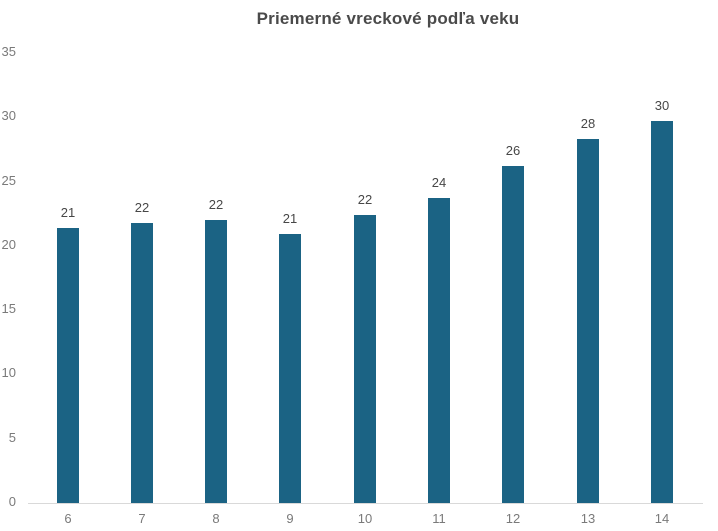 The width and height of the screenshot is (718, 531). I want to click on x-tick-label: 9, so click(290, 518).